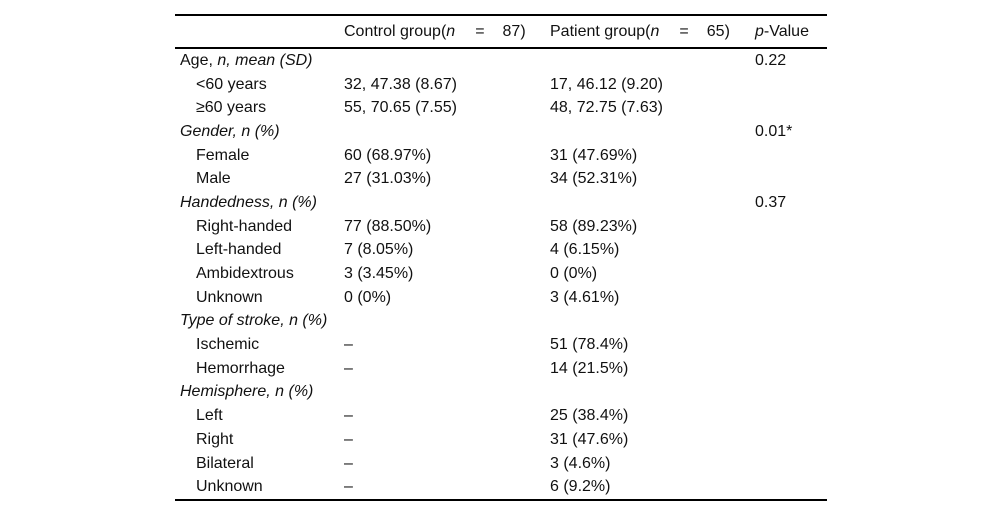 Image resolution: width=1000 pixels, height=515 pixels. Describe the element at coordinates (501, 464) in the screenshot. I see `table-row-bilateral: Bilateral – 3 (4.6%)` at that location.